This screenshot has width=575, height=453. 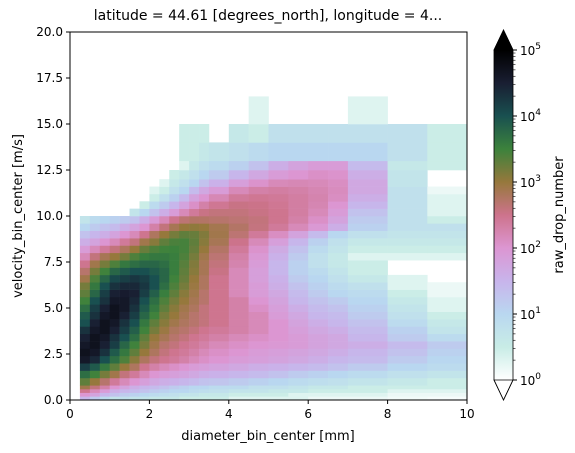 I want to click on colorbar-bottom-extend, so click(x=503, y=390).